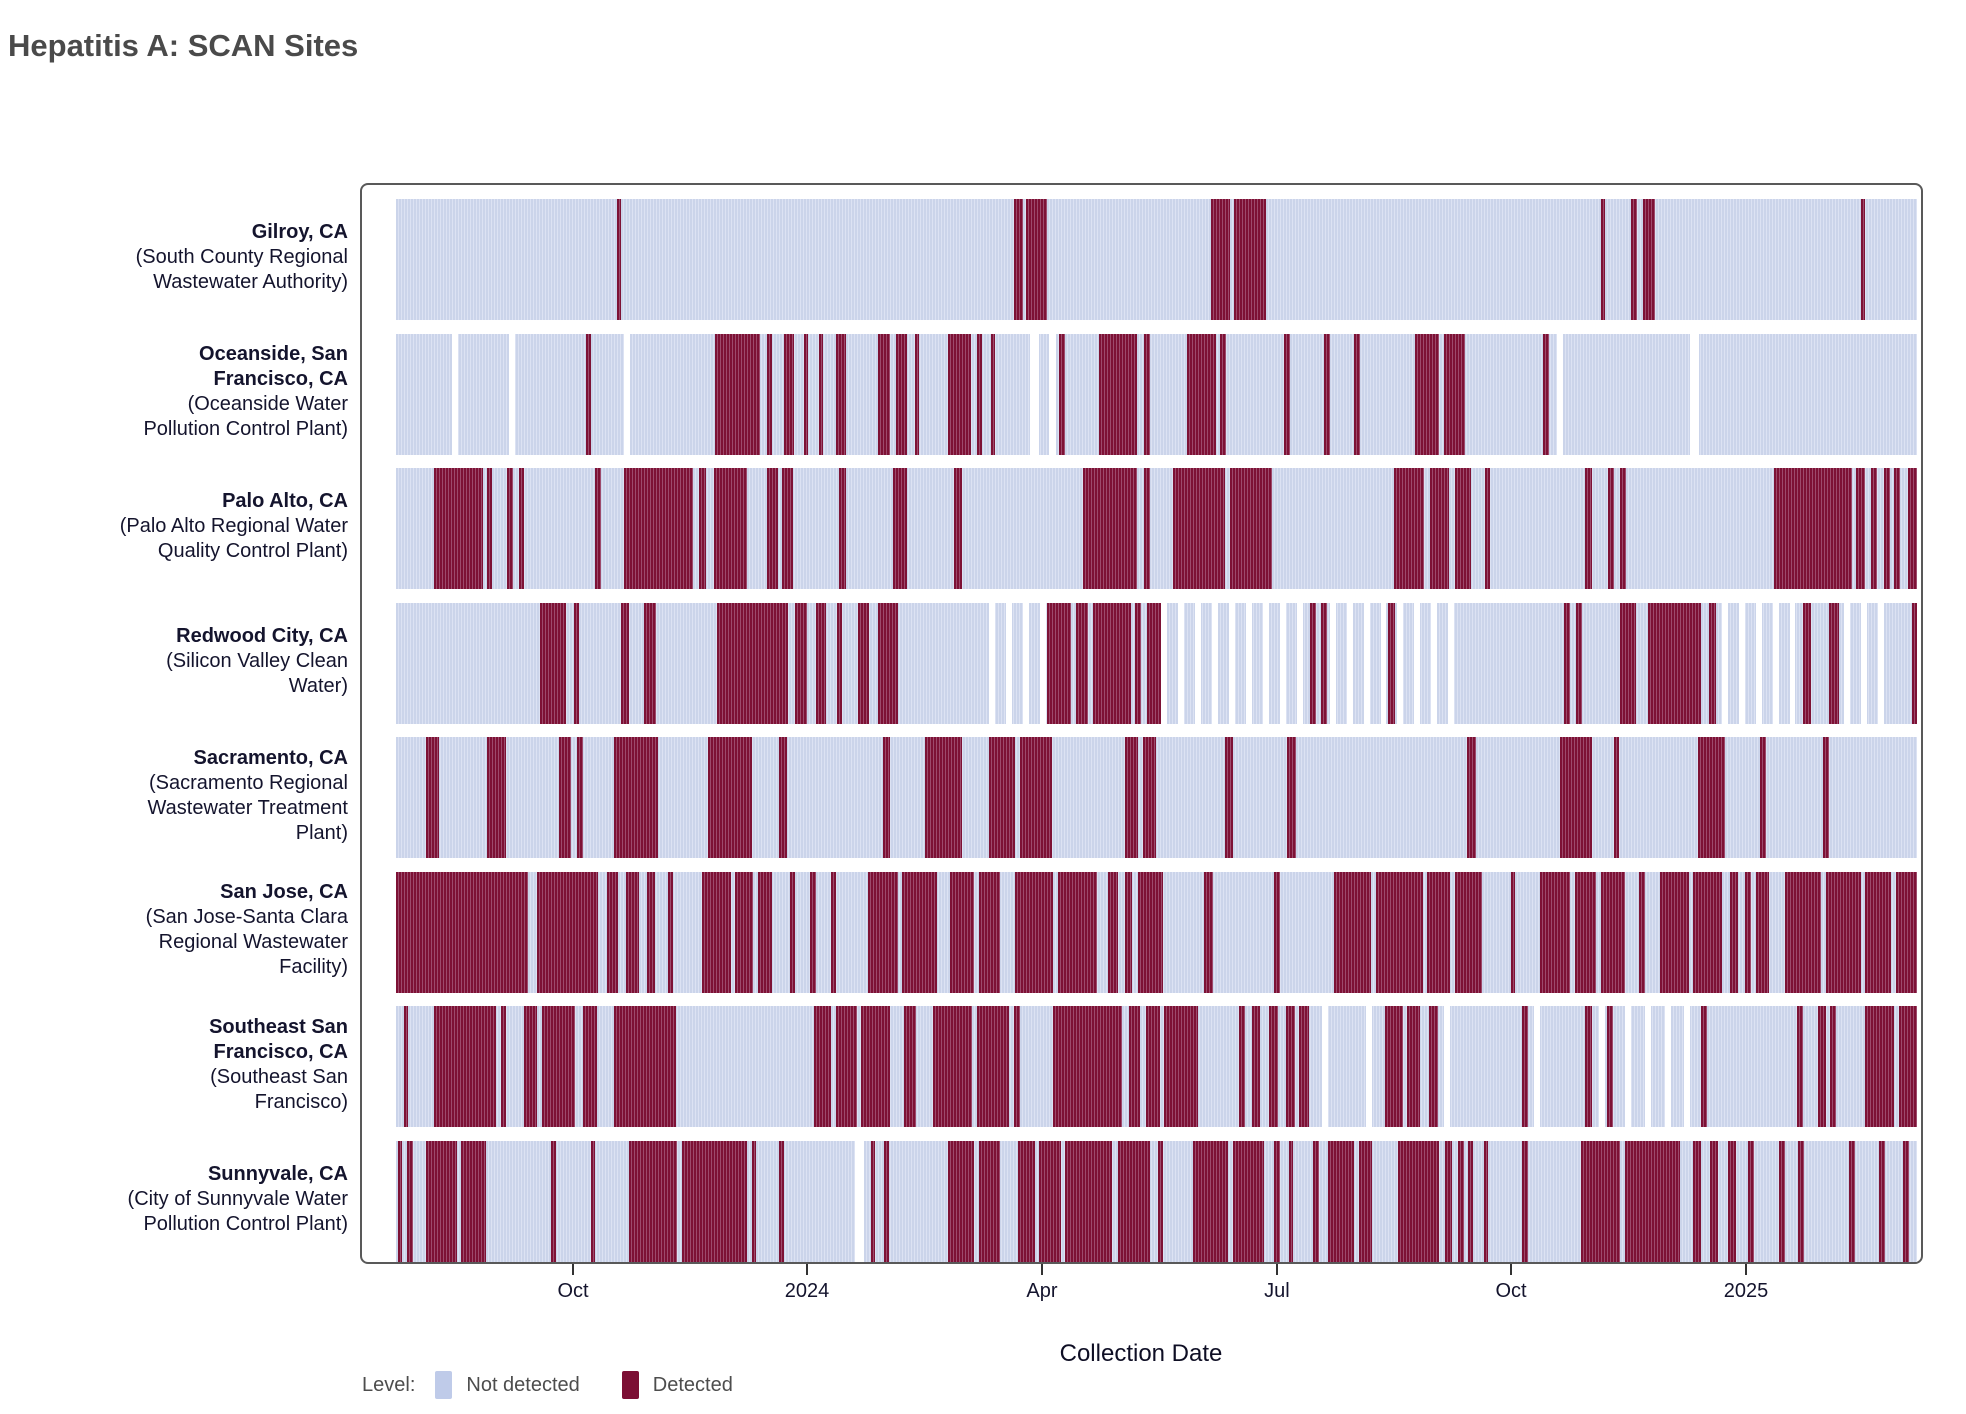  I want to click on site-plant-line: Wastewater Authority), so click(250, 282).